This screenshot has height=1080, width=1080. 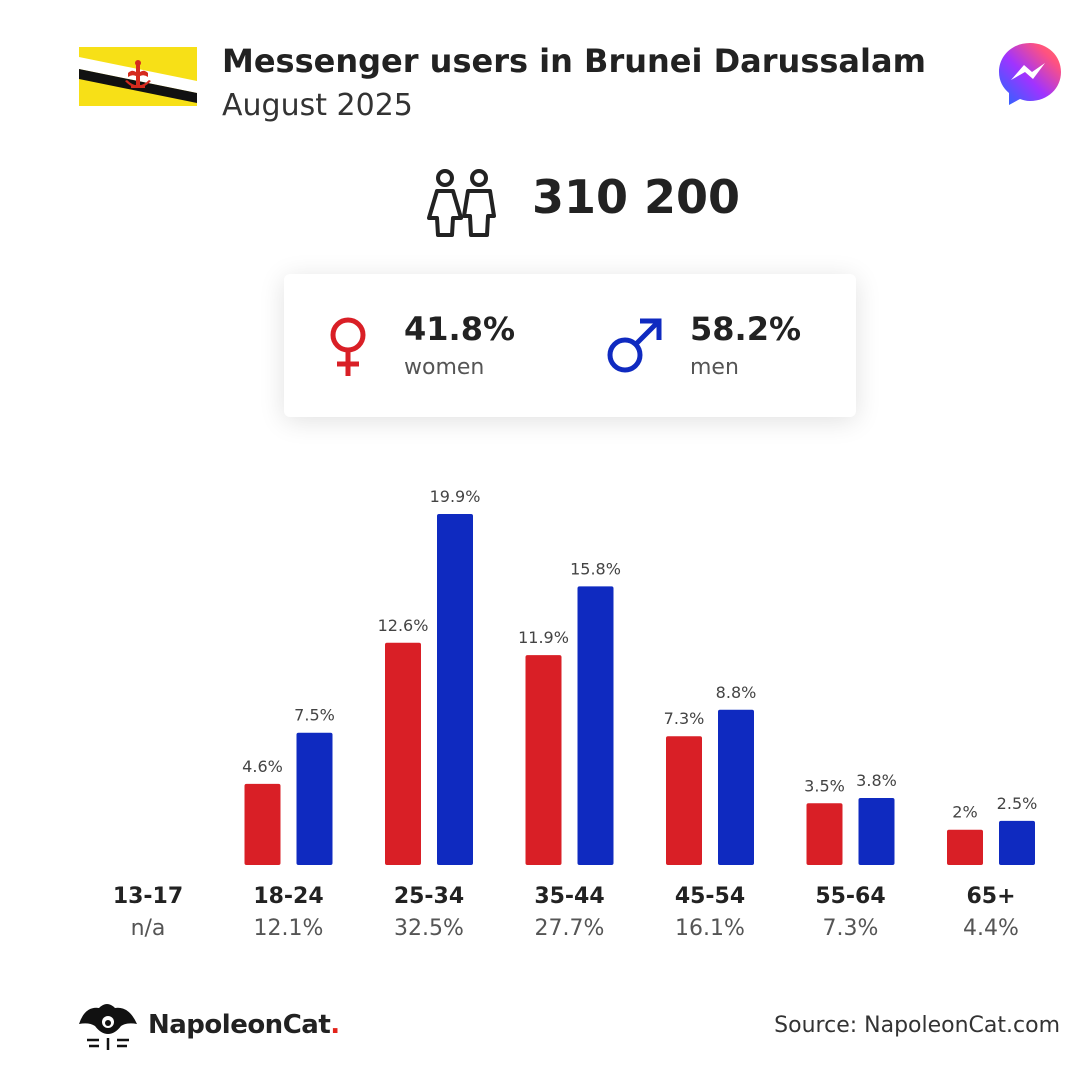 What do you see at coordinates (455, 496) in the screenshot?
I see `data-label-men-25-34: 19.9%` at bounding box center [455, 496].